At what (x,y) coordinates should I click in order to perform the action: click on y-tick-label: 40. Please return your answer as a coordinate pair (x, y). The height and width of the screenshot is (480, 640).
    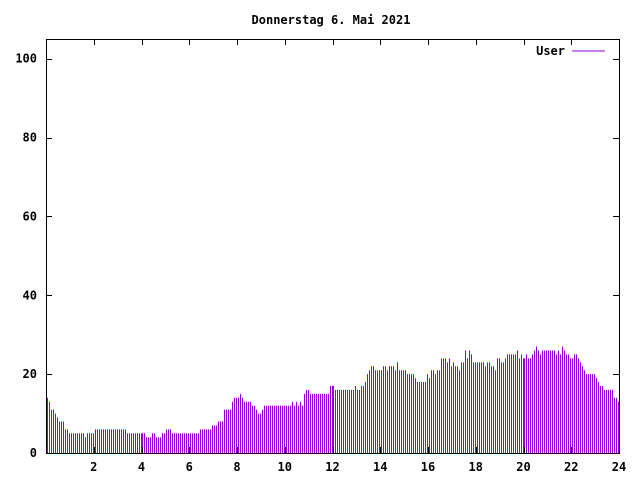
    Looking at the image, I should click on (30, 295).